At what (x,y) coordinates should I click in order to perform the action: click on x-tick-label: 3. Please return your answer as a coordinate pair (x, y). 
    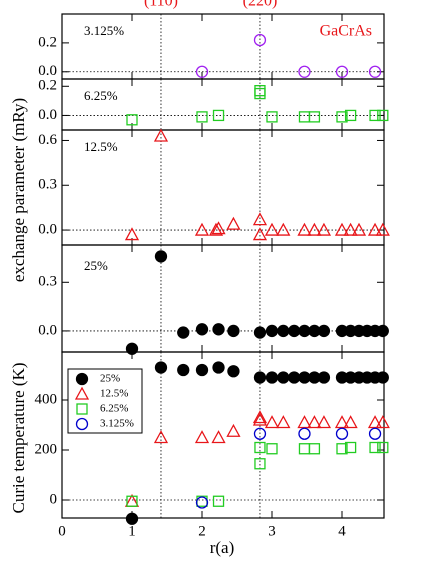
    Looking at the image, I should click on (272, 531).